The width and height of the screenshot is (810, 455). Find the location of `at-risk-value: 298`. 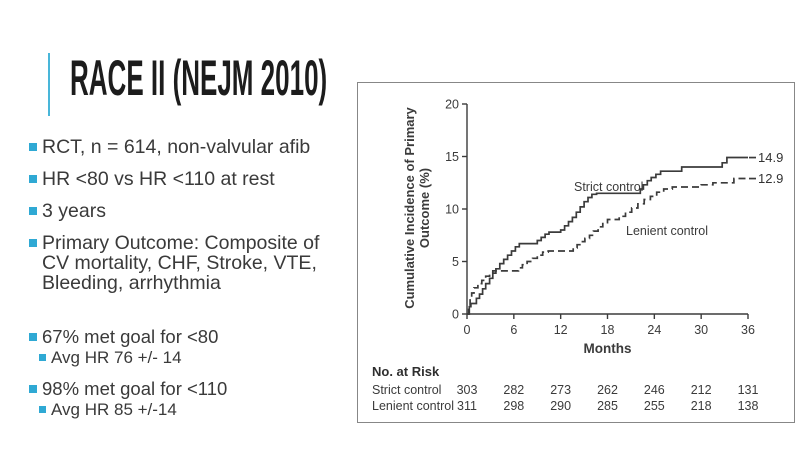

at-risk-value: 298 is located at coordinates (514, 406).